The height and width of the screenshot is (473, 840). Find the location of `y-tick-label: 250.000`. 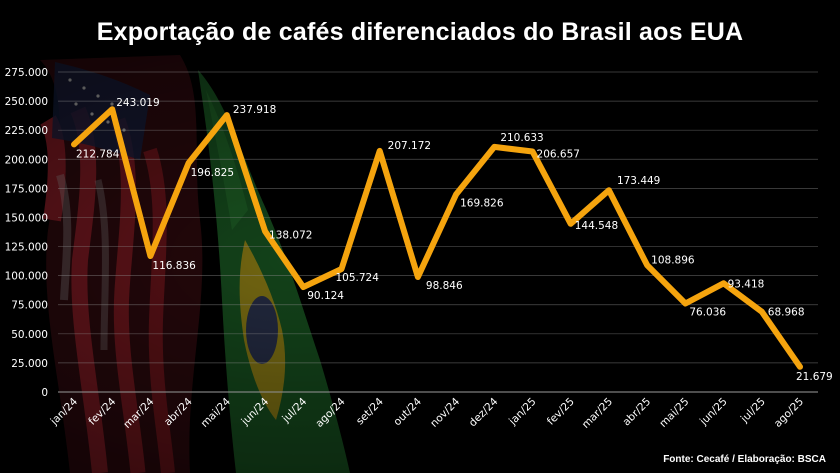

y-tick-label: 250.000 is located at coordinates (26, 102).